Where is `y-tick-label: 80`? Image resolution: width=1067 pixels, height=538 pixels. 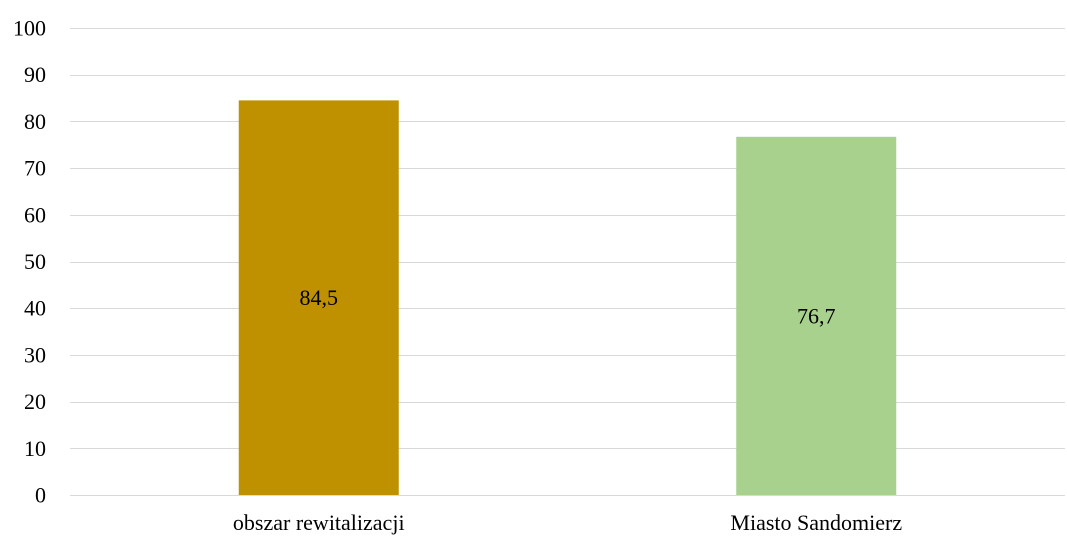
y-tick-label: 80 is located at coordinates (35, 121).